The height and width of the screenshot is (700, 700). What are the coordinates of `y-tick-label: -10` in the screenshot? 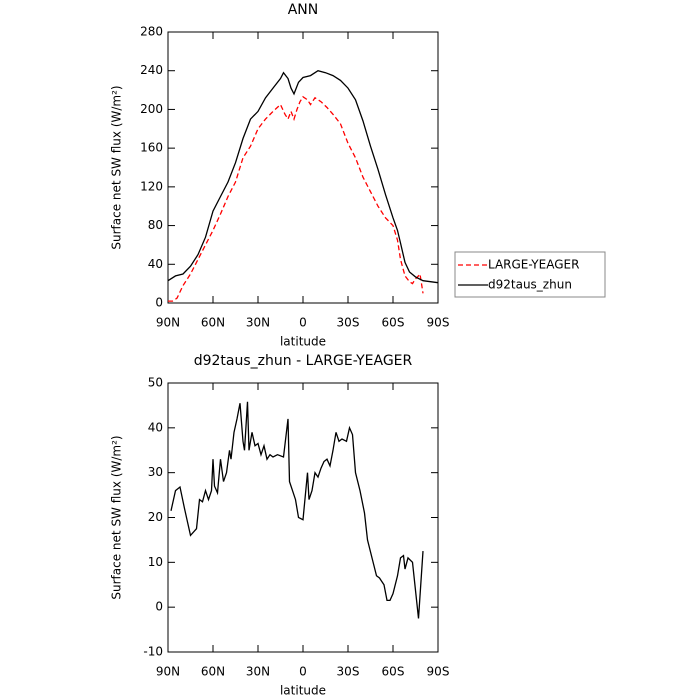 It's located at (153, 652).